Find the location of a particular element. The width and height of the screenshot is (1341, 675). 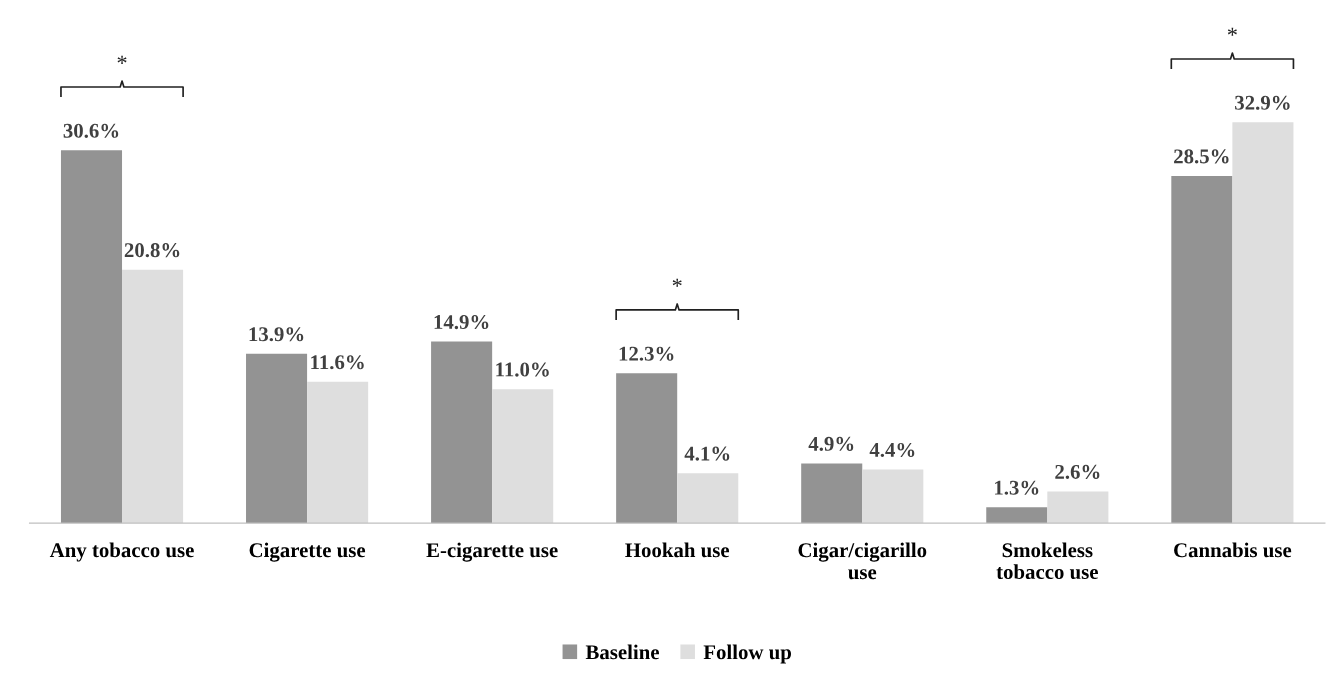

data-label: 30.6% is located at coordinates (91, 130).